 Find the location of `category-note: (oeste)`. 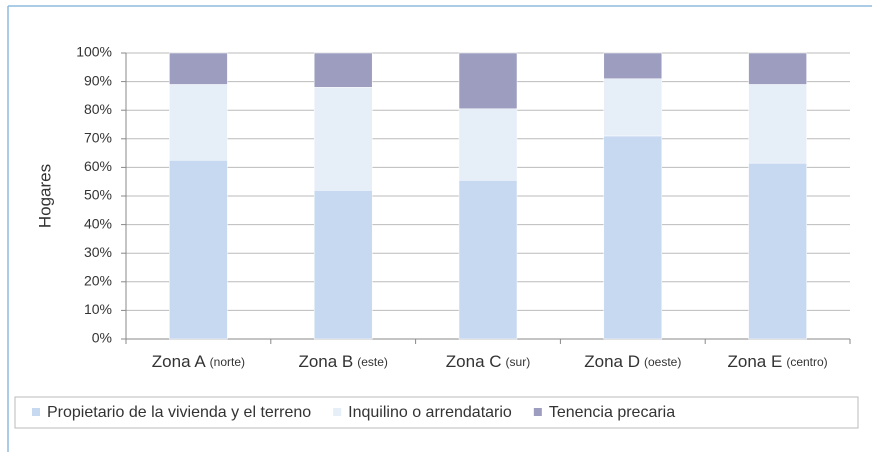

category-note: (oeste) is located at coordinates (662, 362).